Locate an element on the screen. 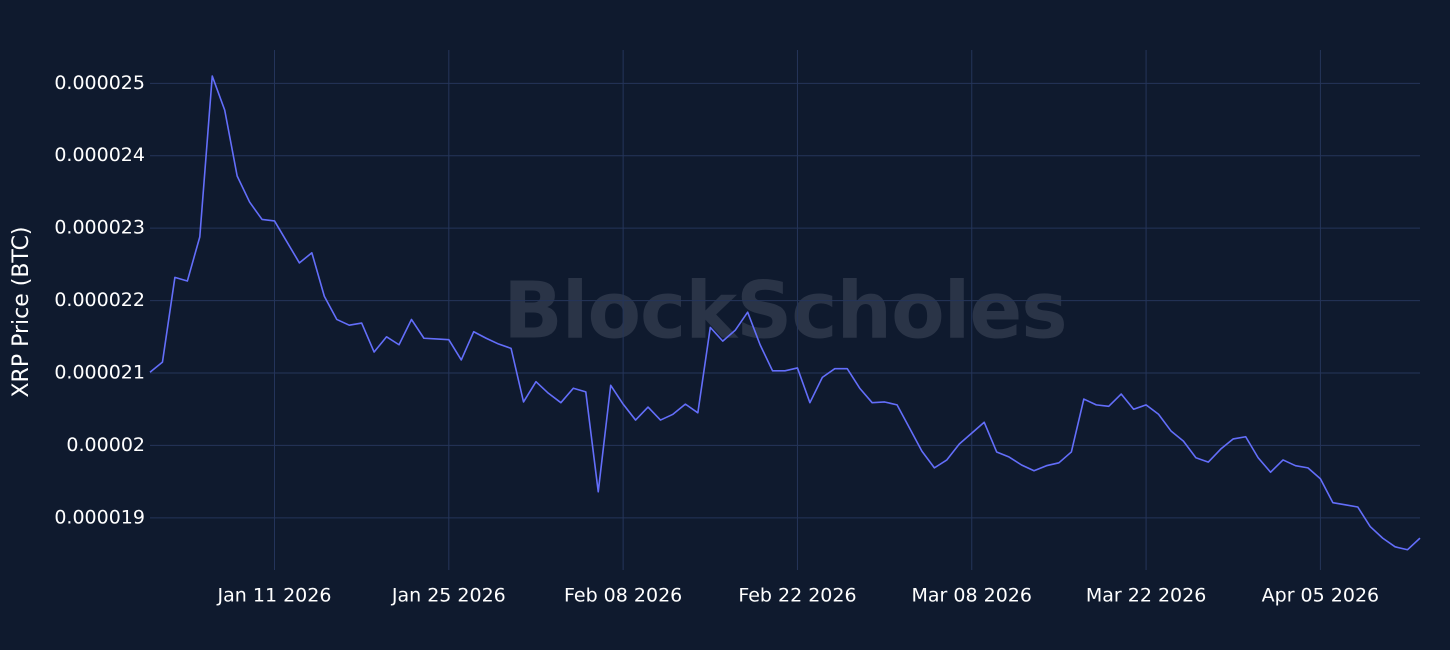 The height and width of the screenshot is (650, 1450). y-tick-label: 0.000021 is located at coordinates (99, 373).